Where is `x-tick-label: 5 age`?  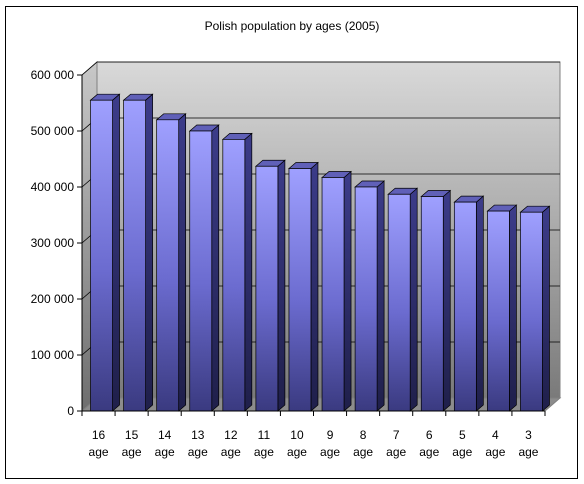 x-tick-label: 5 age is located at coordinates (462, 443).